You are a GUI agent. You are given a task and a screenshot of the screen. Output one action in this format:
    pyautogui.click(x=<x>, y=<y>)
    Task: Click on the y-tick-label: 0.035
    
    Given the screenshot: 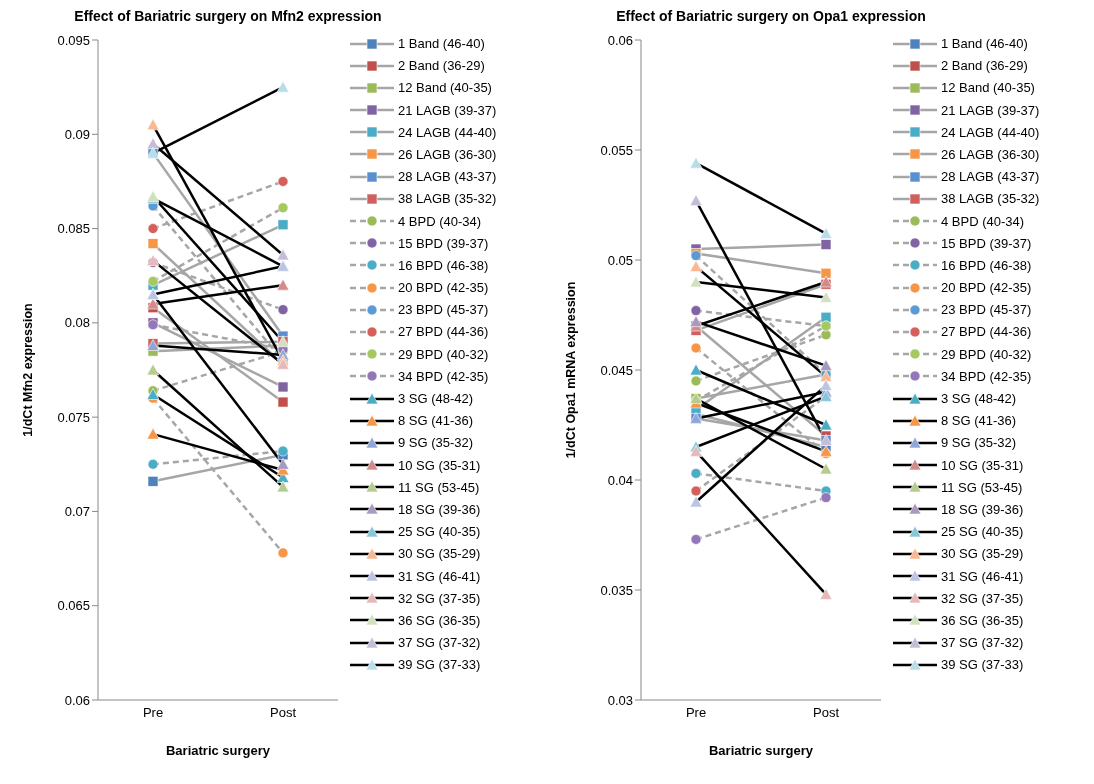 What is the action you would take?
    pyautogui.click(x=616, y=590)
    